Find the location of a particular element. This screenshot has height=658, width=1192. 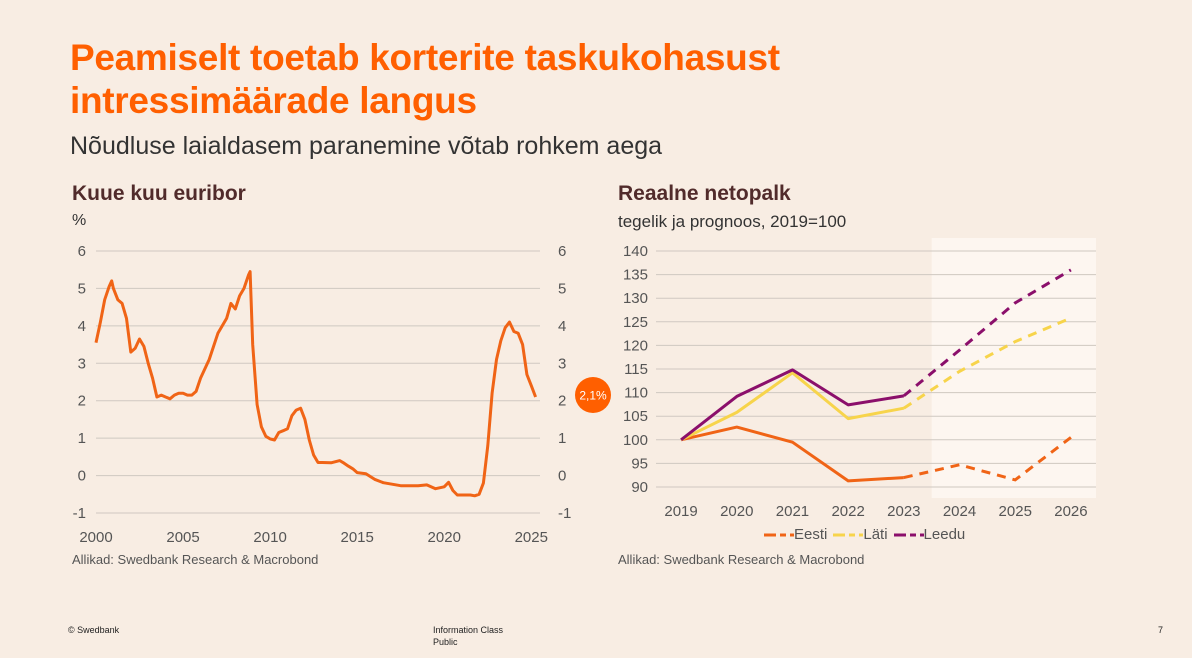

y-tick-label-right: -1 is located at coordinates (564, 513).